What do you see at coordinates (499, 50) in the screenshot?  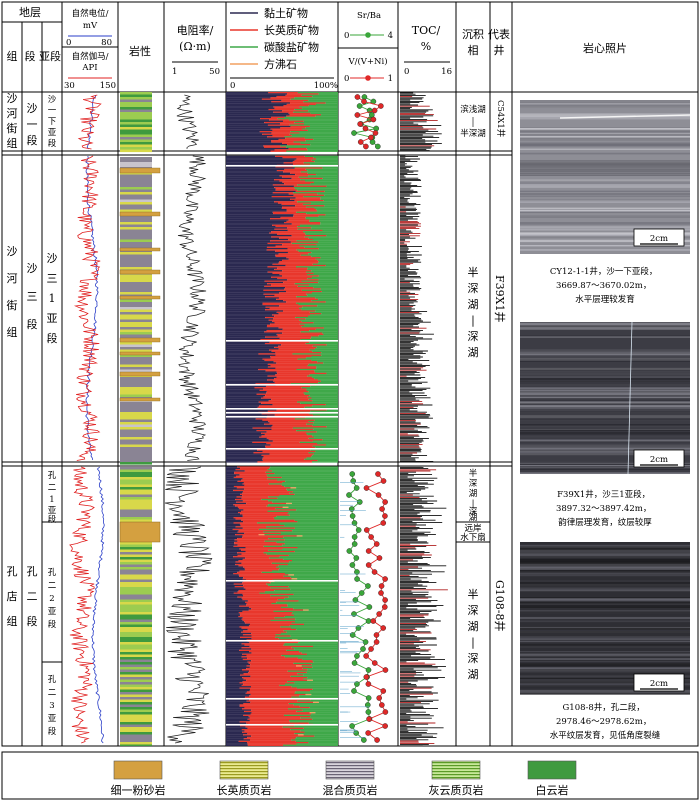 I see `header-well-b: 井` at bounding box center [499, 50].